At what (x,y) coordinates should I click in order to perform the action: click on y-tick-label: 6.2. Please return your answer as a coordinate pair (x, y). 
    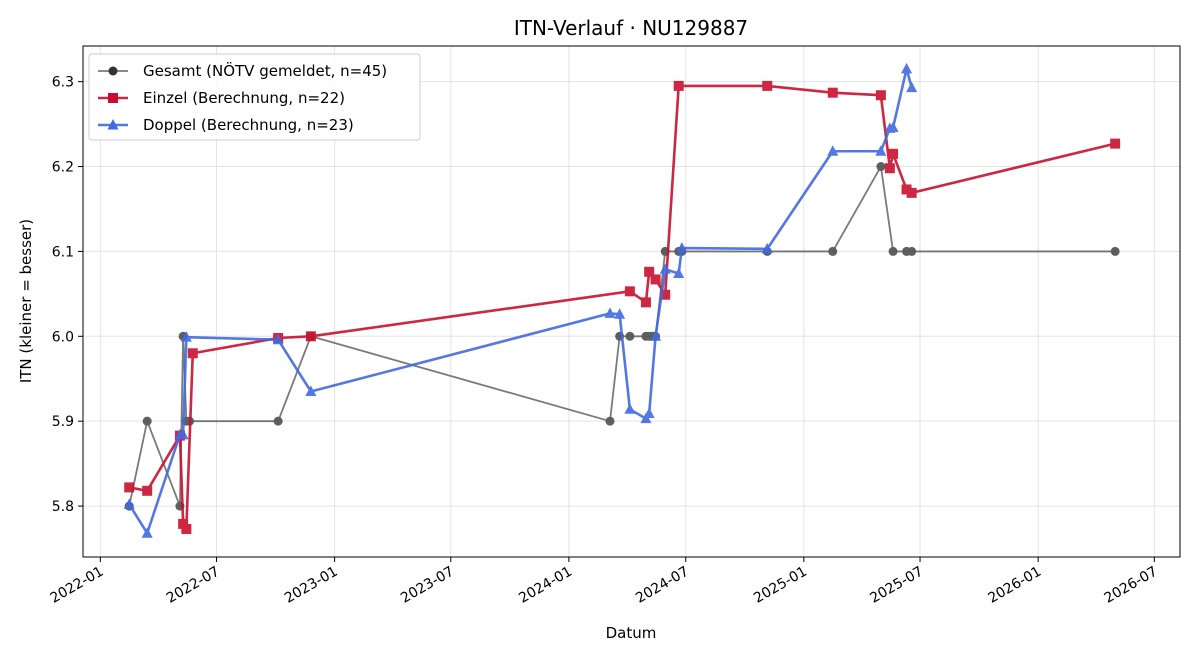
    Looking at the image, I should click on (63, 168).